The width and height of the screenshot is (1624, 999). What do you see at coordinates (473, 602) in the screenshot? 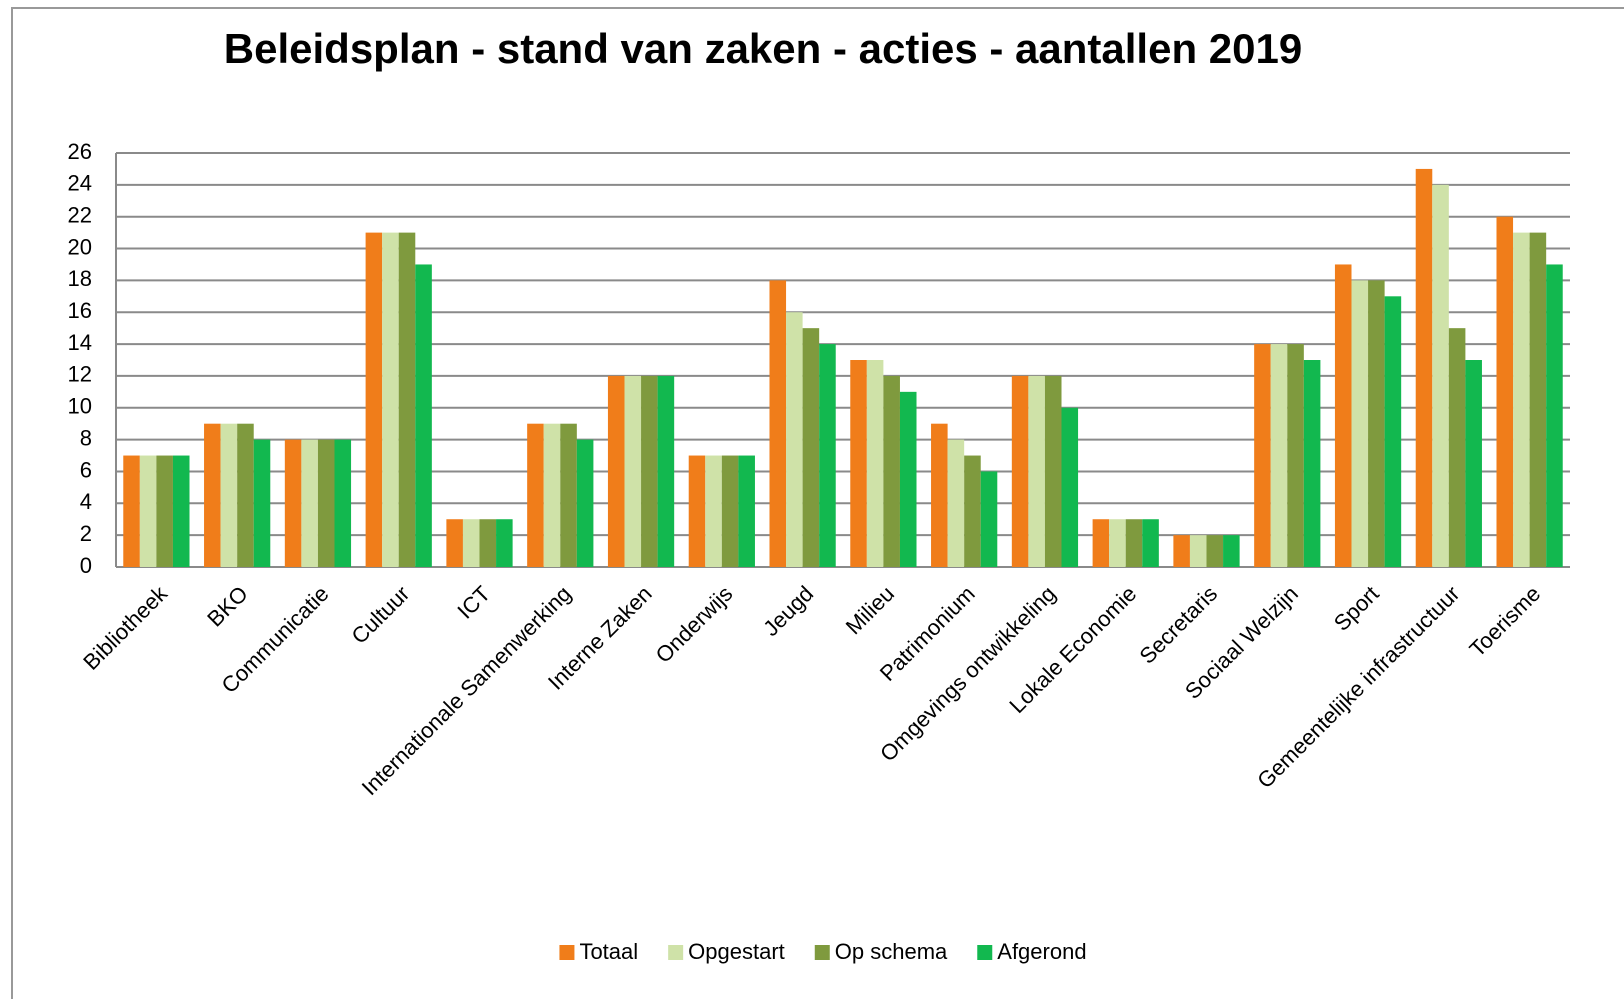
I see `x-tick-label: ICT` at bounding box center [473, 602].